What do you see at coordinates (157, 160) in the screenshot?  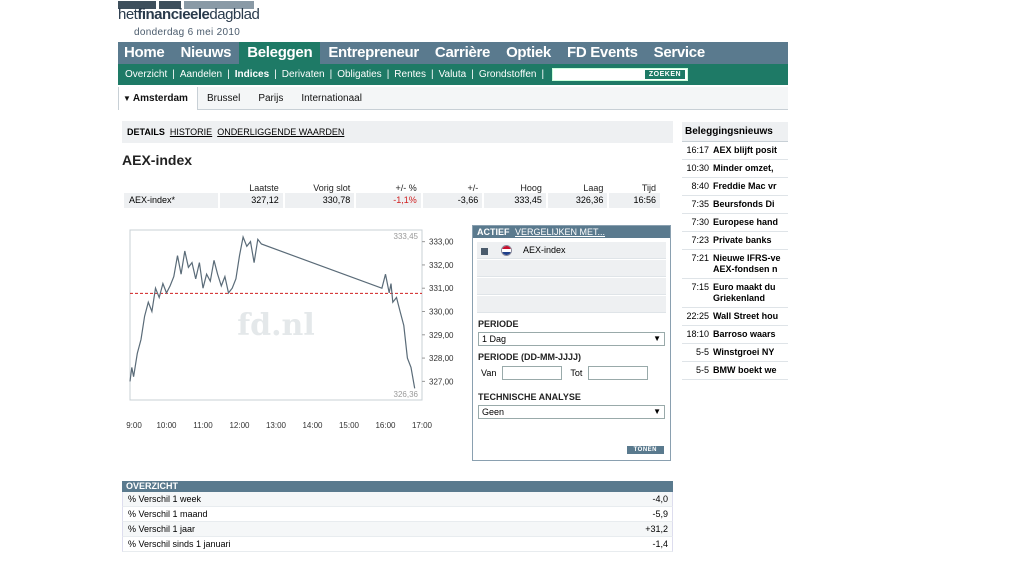 I see `page-title: AEX-index` at bounding box center [157, 160].